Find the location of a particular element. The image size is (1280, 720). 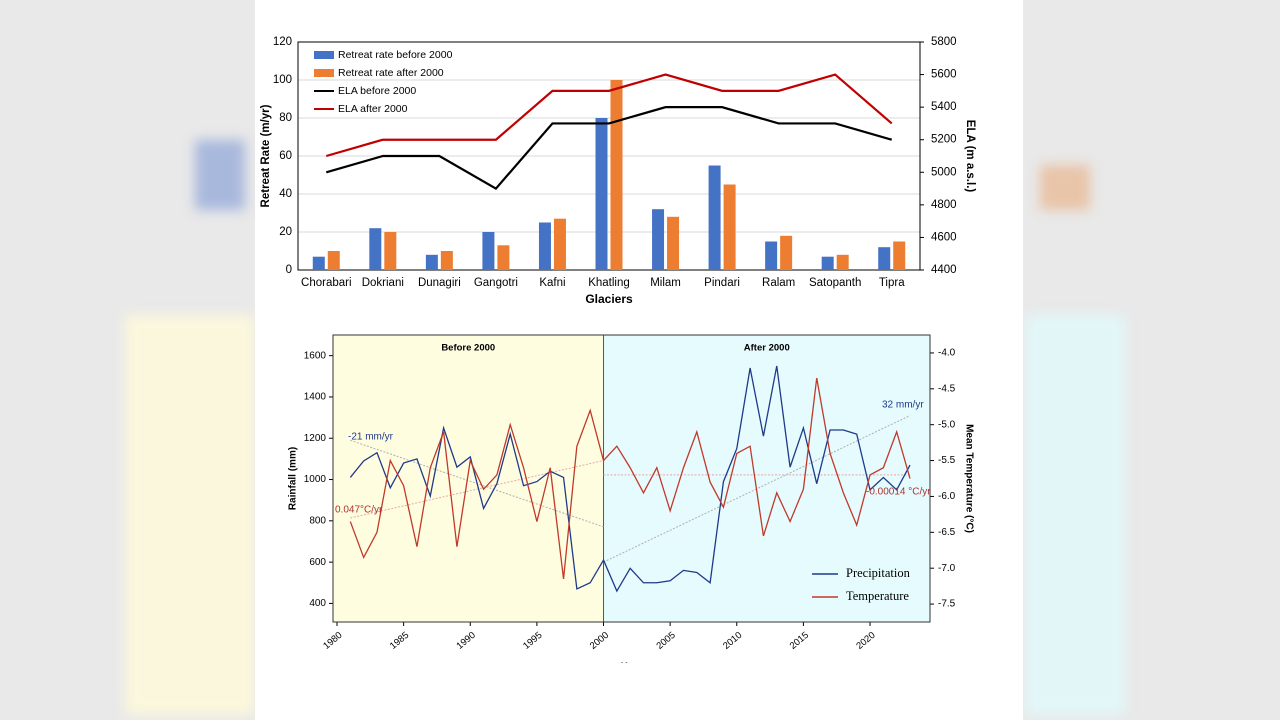

x-tick-label: Khatling is located at coordinates (609, 283).